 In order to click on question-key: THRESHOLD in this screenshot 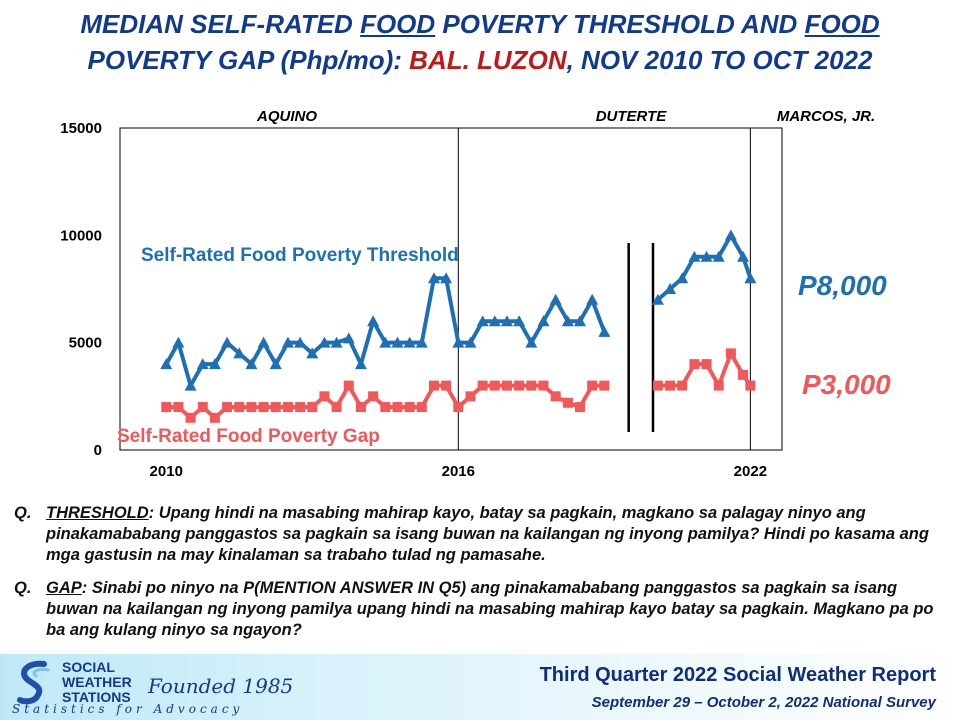, I will do `click(97, 513)`.